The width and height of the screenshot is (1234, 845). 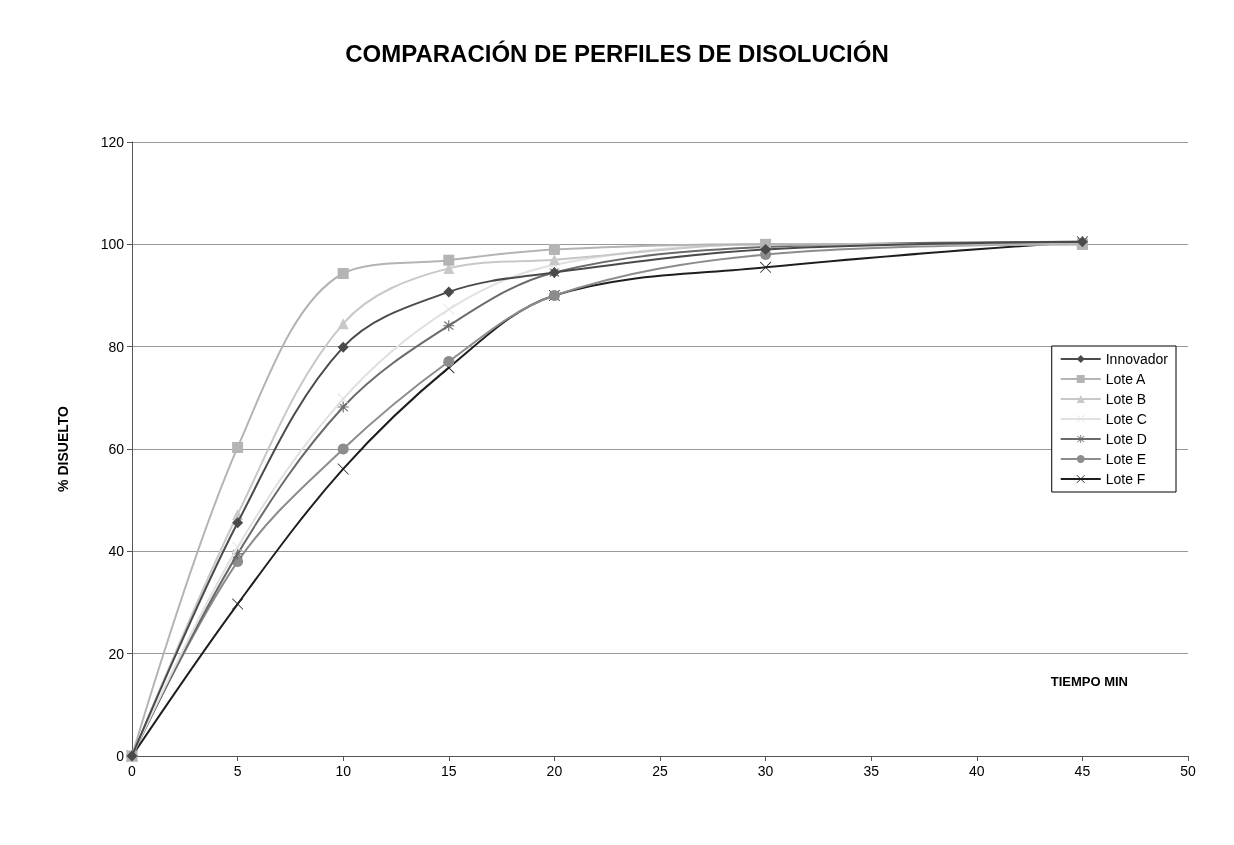 I want to click on x-tick-label: 35, so click(x=871, y=771).